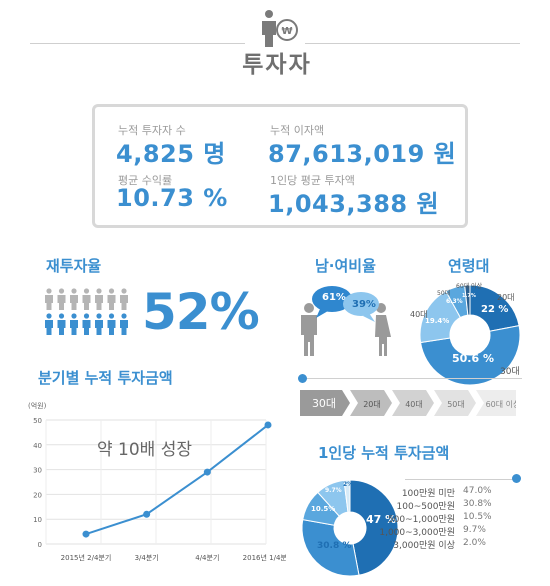 The height and width of the screenshot is (586, 550). Describe the element at coordinates (201, 312) in the screenshot. I see `reinvest-value: 52%` at that location.